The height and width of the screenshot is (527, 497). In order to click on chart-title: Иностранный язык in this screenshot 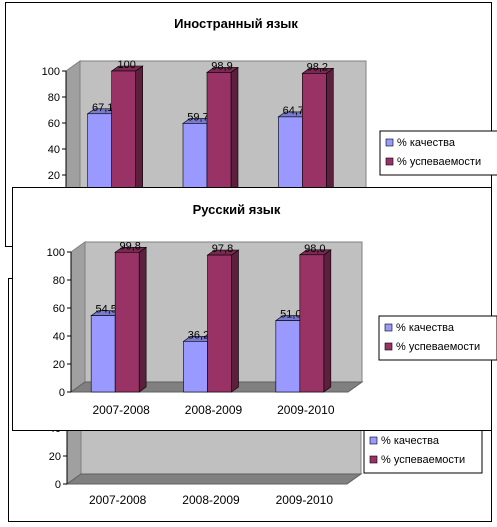, I will do `click(236, 23)`.